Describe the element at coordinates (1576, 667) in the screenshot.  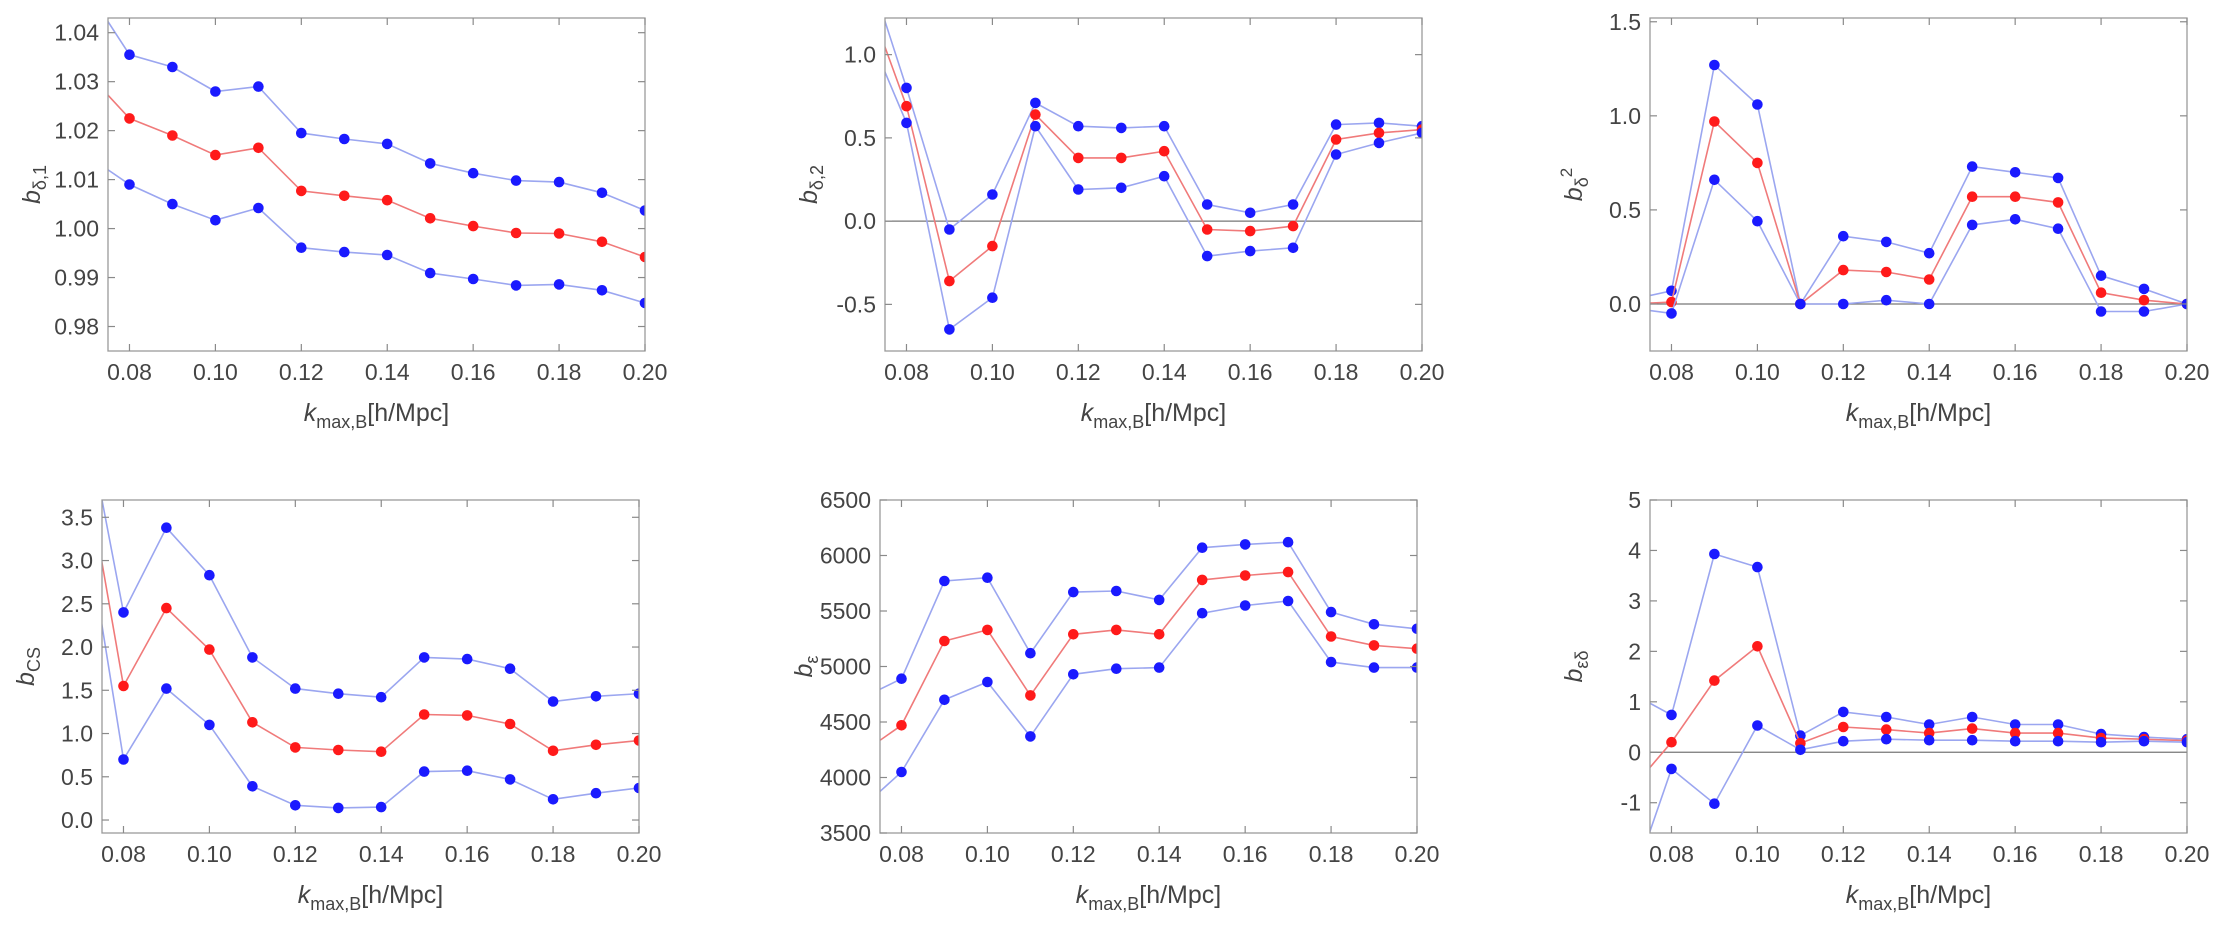
I see `ylabel: bεδ` at that location.